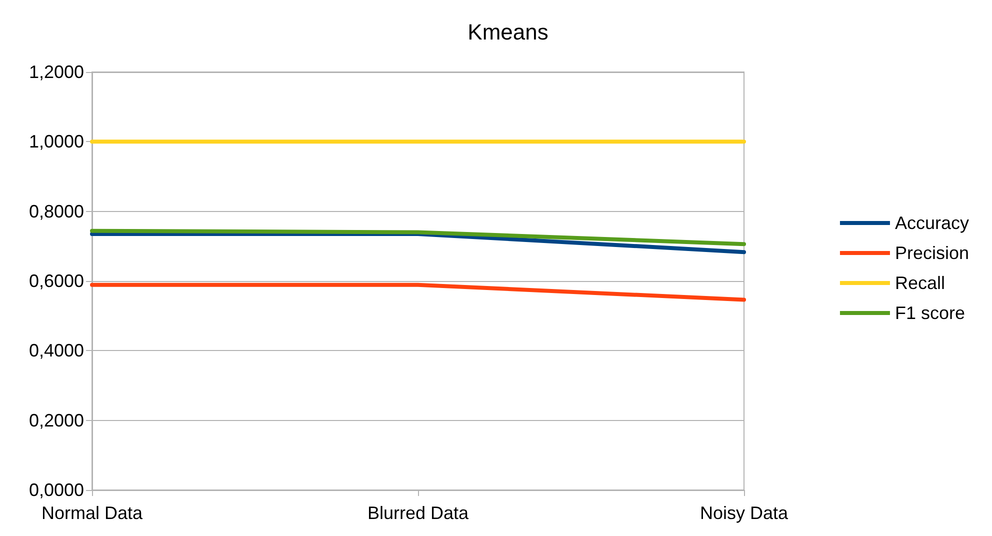 This screenshot has height=536, width=992. What do you see at coordinates (56, 420) in the screenshot?
I see `y-tick-label: 0,2000` at bounding box center [56, 420].